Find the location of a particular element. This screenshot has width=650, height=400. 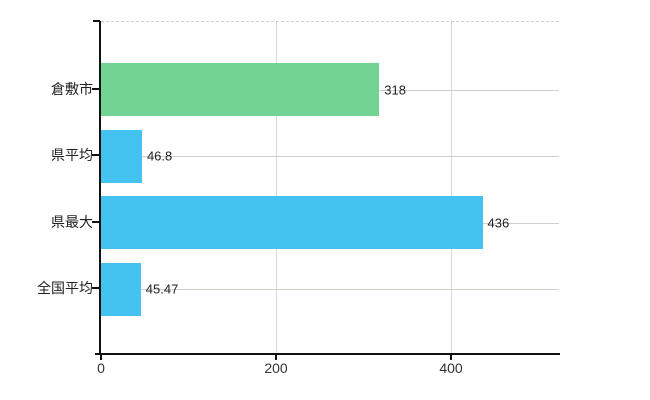

bar-highlight is located at coordinates (240, 89).